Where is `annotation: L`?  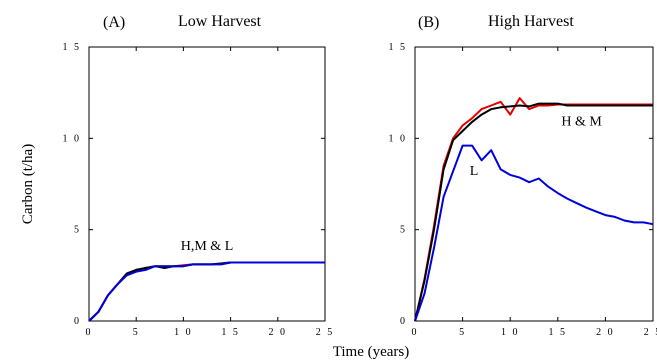 annotation: L is located at coordinates (474, 171).